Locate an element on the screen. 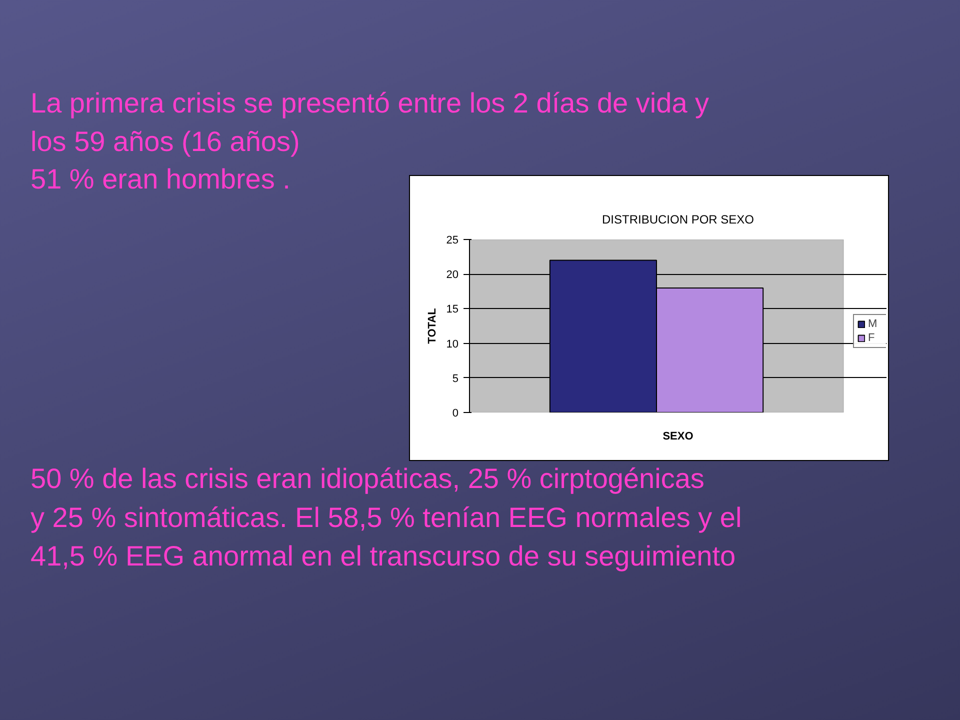 The height and width of the screenshot is (720, 960). y-tick-label: 10 is located at coordinates (452, 344).